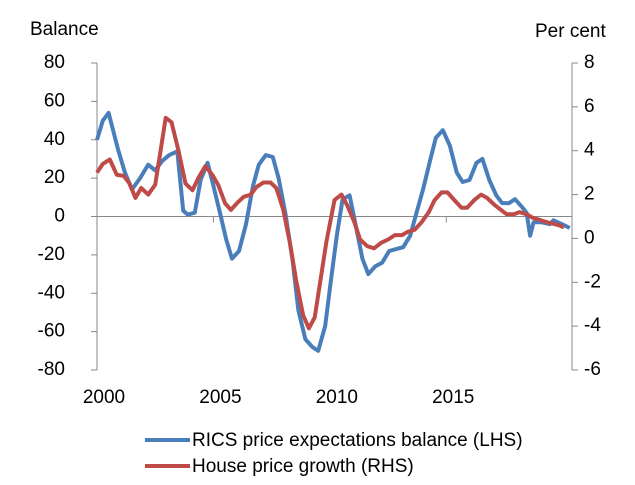  Describe the element at coordinates (220, 397) in the screenshot. I see `x-tick-label: 2005` at that location.